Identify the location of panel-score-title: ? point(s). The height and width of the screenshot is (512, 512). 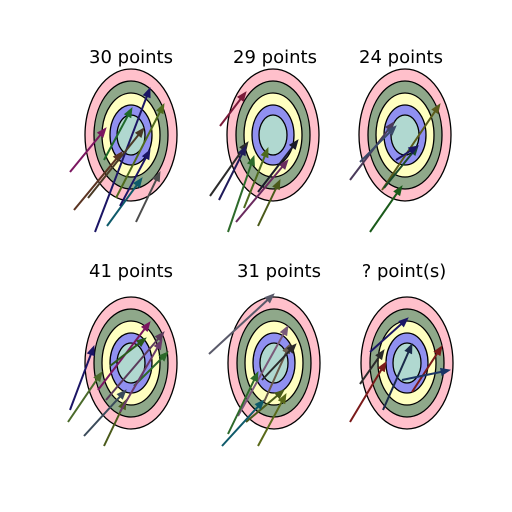
(404, 271).